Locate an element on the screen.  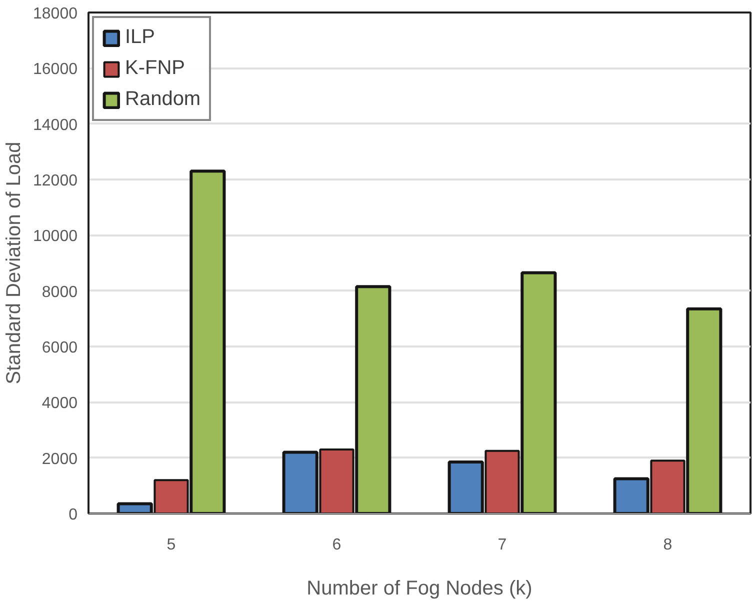
x-tick-label: 6 is located at coordinates (337, 545).